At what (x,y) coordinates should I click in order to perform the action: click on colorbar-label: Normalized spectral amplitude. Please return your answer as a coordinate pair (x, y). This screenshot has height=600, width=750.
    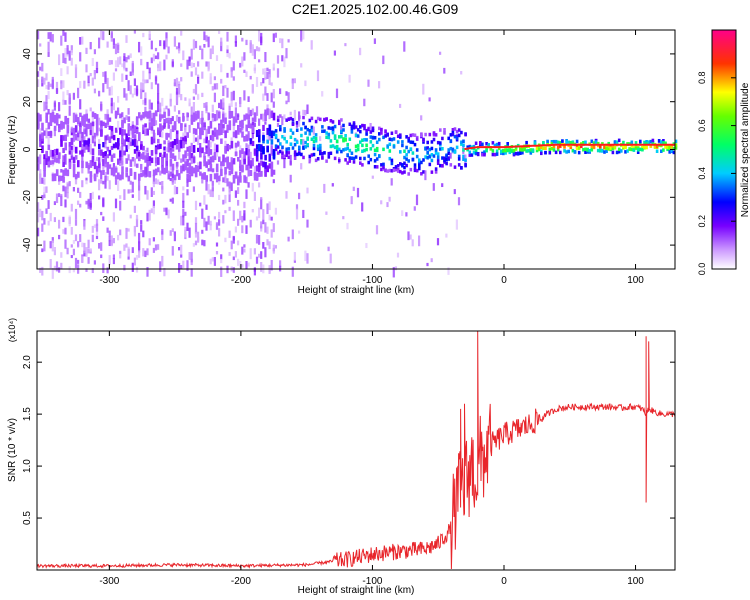
    Looking at the image, I should click on (745, 149).